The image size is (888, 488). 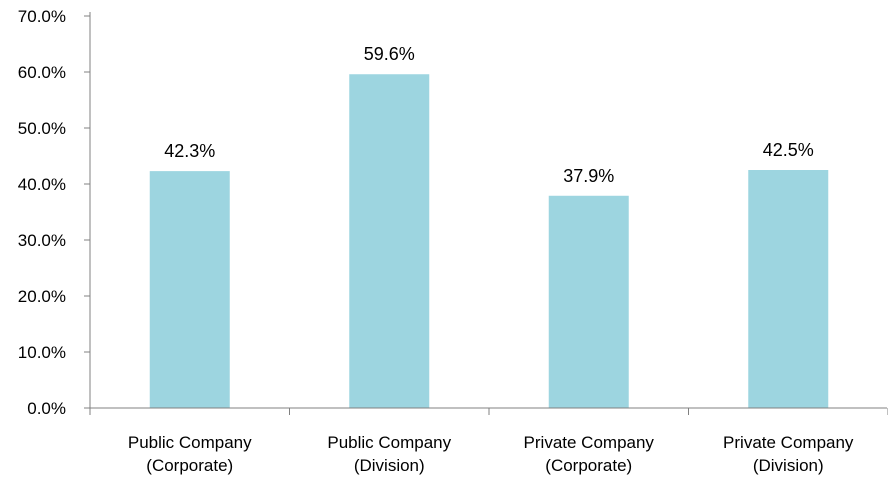 What do you see at coordinates (42, 128) in the screenshot?
I see `y-tick-label-5: 50.0%` at bounding box center [42, 128].